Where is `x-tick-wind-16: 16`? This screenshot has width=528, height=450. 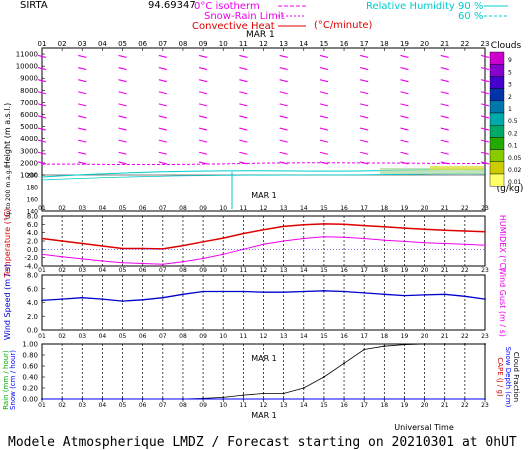 x-tick-wind-16: 16 is located at coordinates (344, 336).